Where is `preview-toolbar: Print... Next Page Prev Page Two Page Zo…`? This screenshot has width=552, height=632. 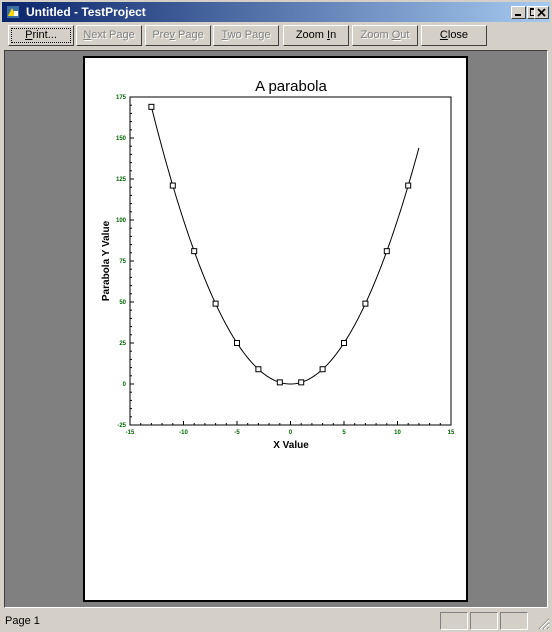
preview-toolbar: Print... Next Page Prev Page Two Page Zo… is located at coordinates (276, 35).